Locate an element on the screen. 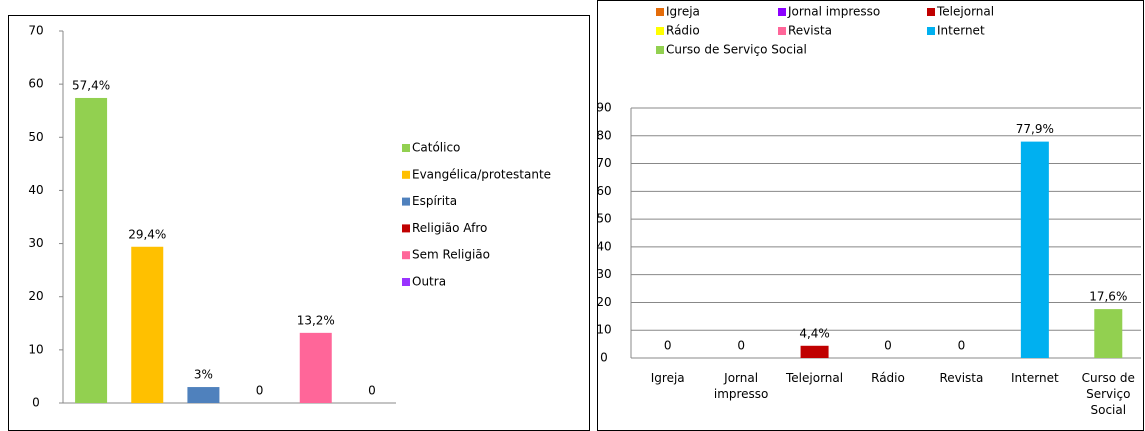  legend-label: Religião Afro is located at coordinates (449, 228).